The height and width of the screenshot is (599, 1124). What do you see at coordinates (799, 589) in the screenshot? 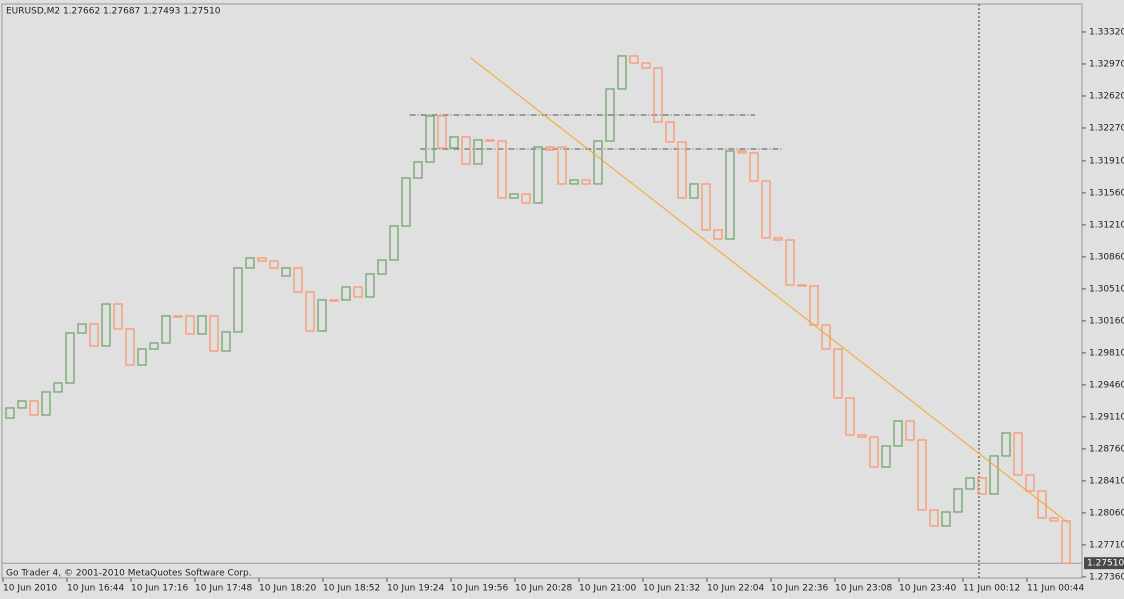
I see `x-tick-label: 10 Jun 22:36` at bounding box center [799, 589].